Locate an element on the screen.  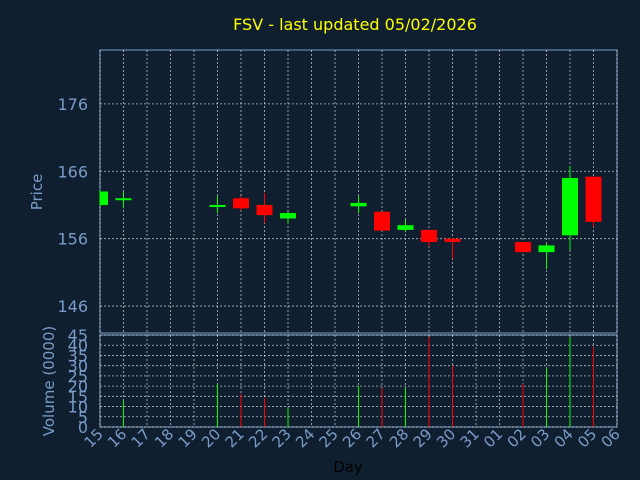
price-axis-label: Price is located at coordinates (37, 192).